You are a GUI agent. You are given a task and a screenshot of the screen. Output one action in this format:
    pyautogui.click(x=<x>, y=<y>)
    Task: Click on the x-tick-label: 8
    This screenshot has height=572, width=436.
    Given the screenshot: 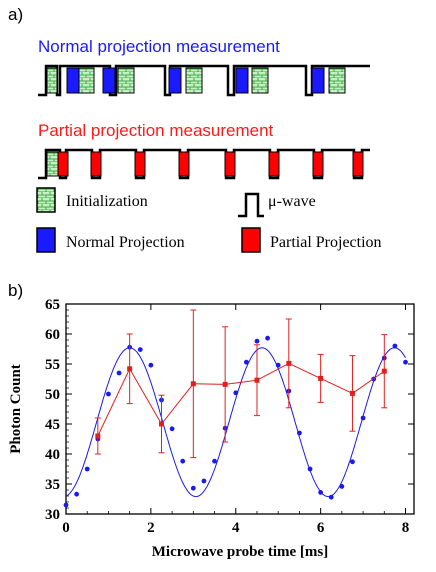 What is the action you would take?
    pyautogui.click(x=406, y=528)
    